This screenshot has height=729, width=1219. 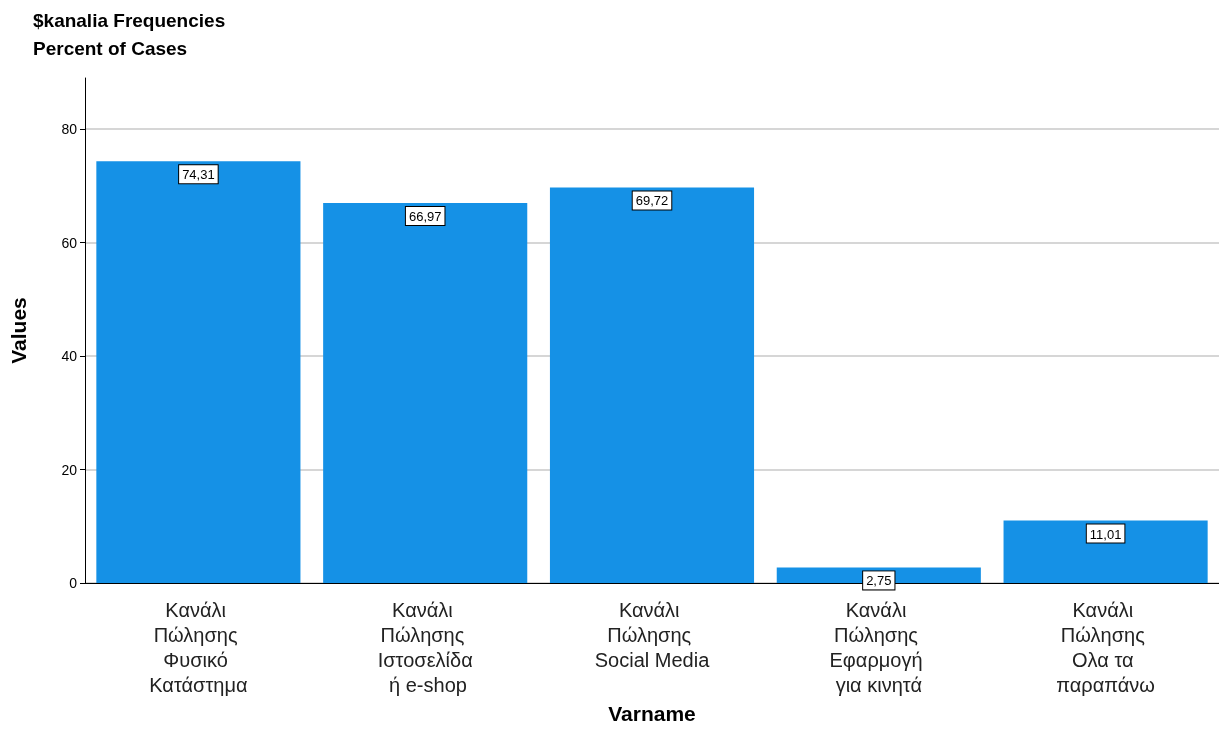 I want to click on y-tick-label: 20, so click(x=69, y=469).